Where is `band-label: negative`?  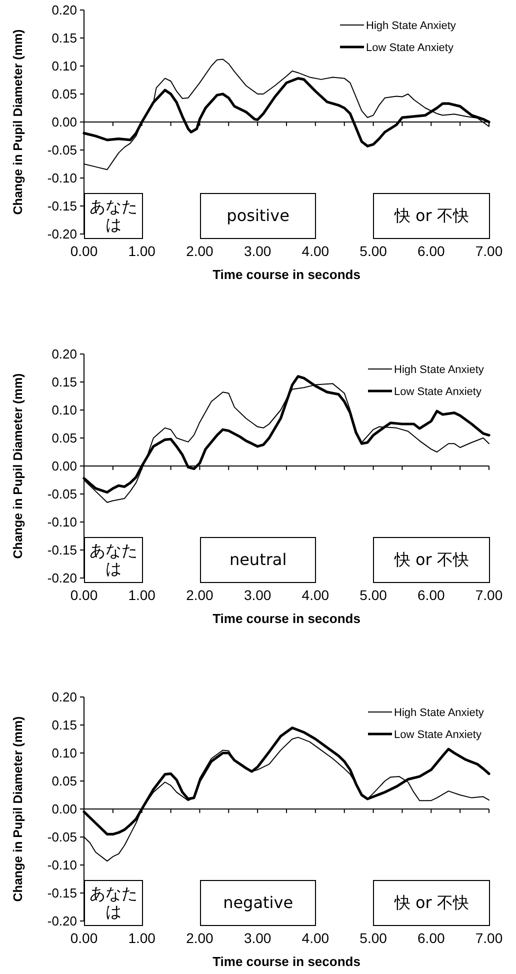 band-label: negative is located at coordinates (258, 903).